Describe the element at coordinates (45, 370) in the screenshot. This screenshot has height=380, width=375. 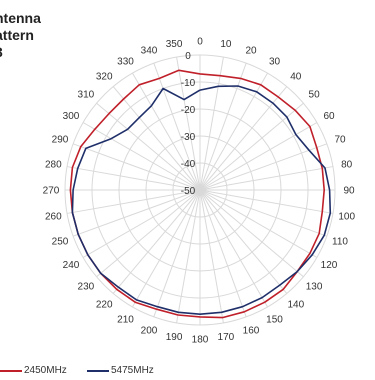
I see `legend-label-2450mhz: 2450MHz` at that location.